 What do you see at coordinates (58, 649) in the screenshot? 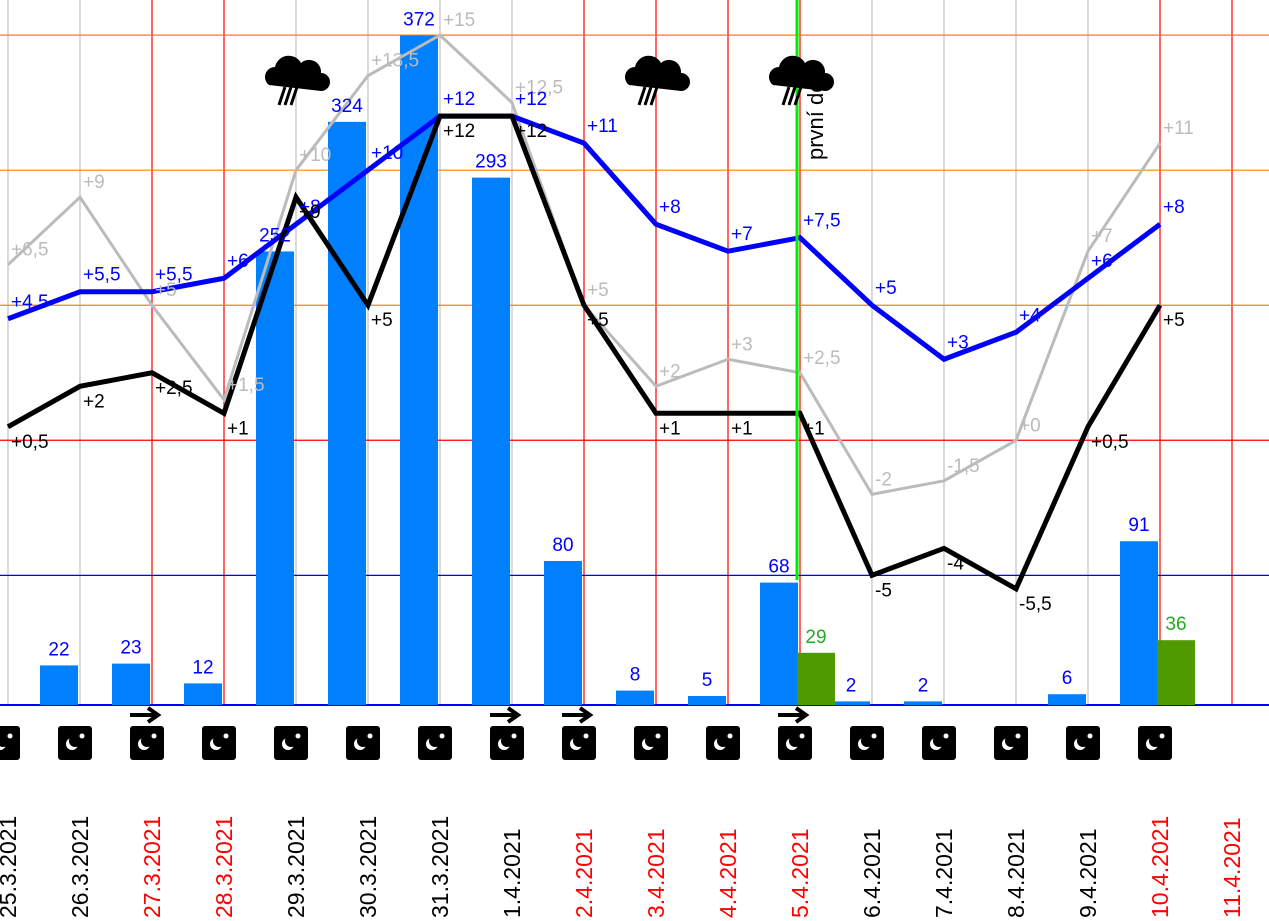
I see `bar-value-label: 22` at bounding box center [58, 649].